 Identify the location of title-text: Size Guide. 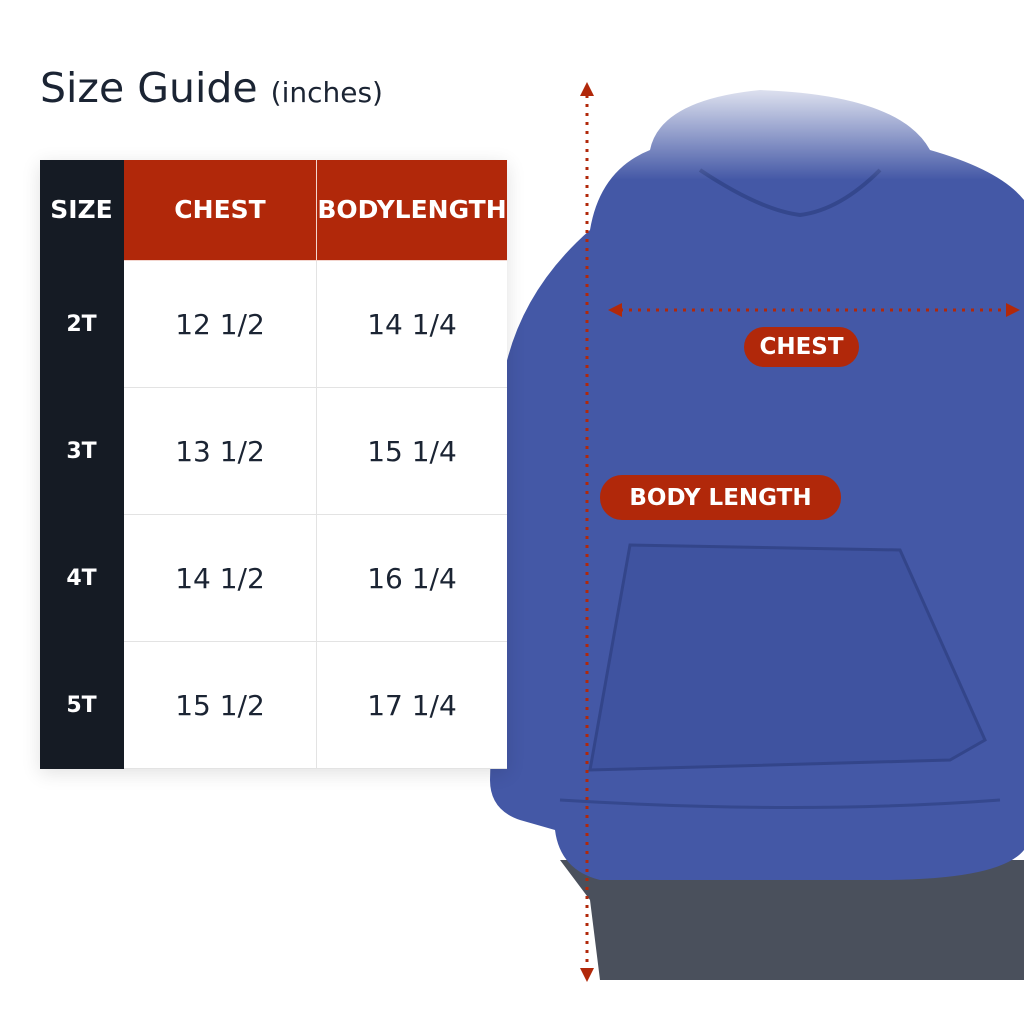
(149, 88).